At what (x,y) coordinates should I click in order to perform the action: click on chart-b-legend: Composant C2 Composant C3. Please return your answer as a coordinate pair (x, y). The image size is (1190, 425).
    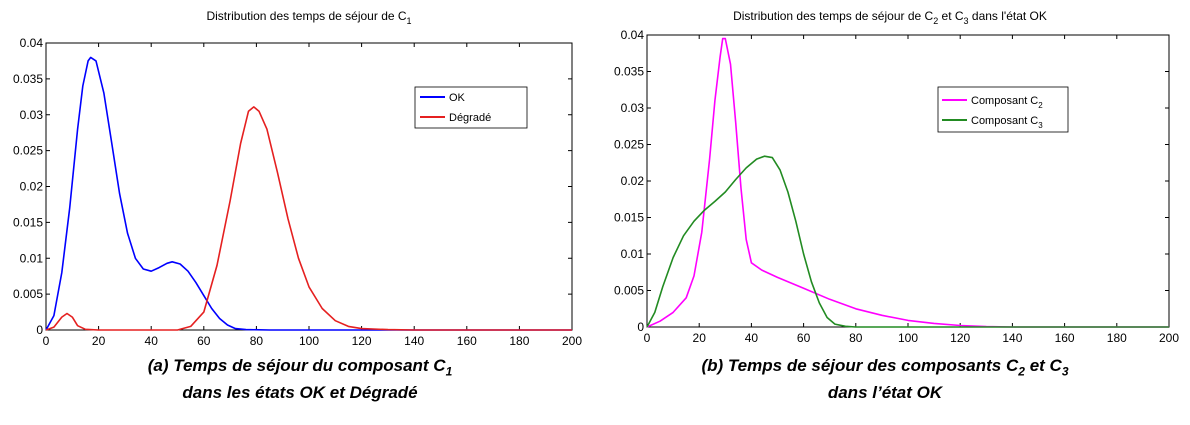
    Looking at the image, I should click on (1003, 109).